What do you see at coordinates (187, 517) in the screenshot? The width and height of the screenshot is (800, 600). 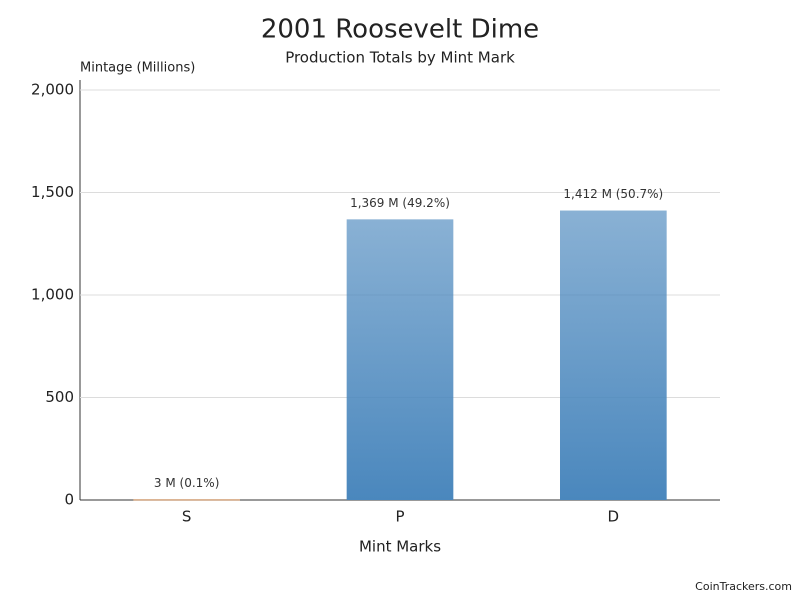 I see `x-tick-label: S` at bounding box center [187, 517].